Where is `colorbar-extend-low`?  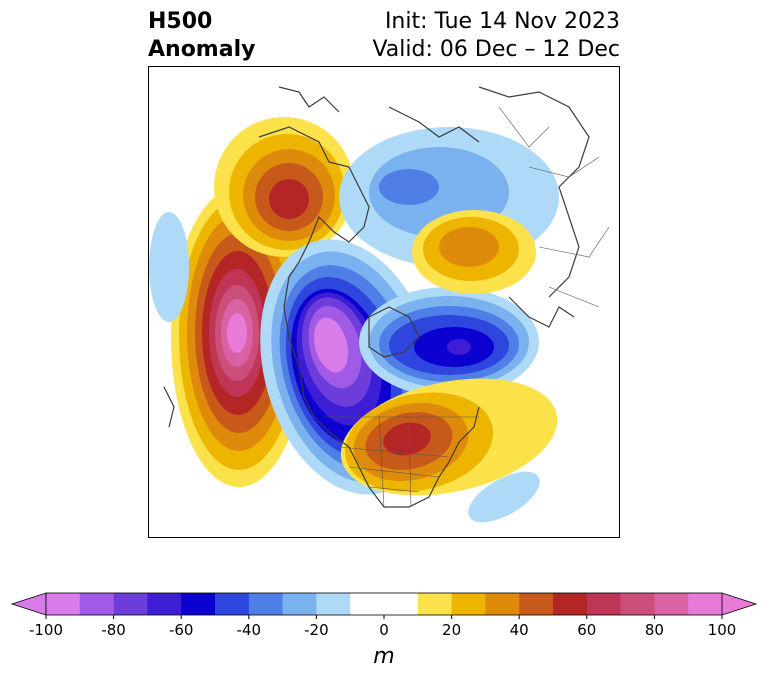
colorbar-extend-low is located at coordinates (28, 604).